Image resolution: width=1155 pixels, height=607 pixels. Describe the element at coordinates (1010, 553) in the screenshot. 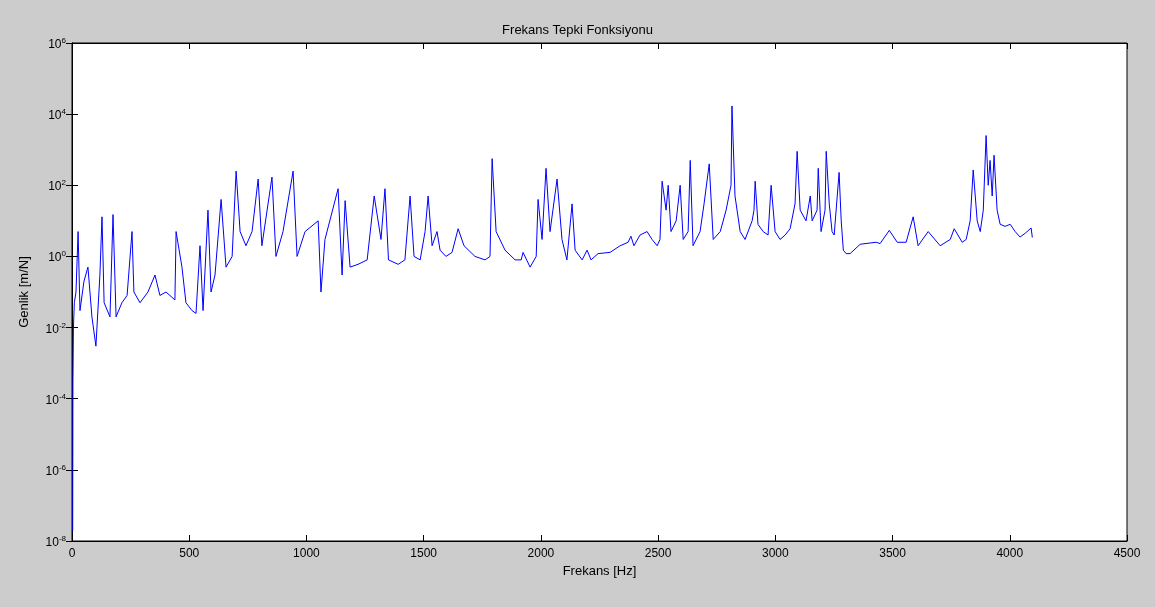

I see `x-tick-label: 4000` at that location.